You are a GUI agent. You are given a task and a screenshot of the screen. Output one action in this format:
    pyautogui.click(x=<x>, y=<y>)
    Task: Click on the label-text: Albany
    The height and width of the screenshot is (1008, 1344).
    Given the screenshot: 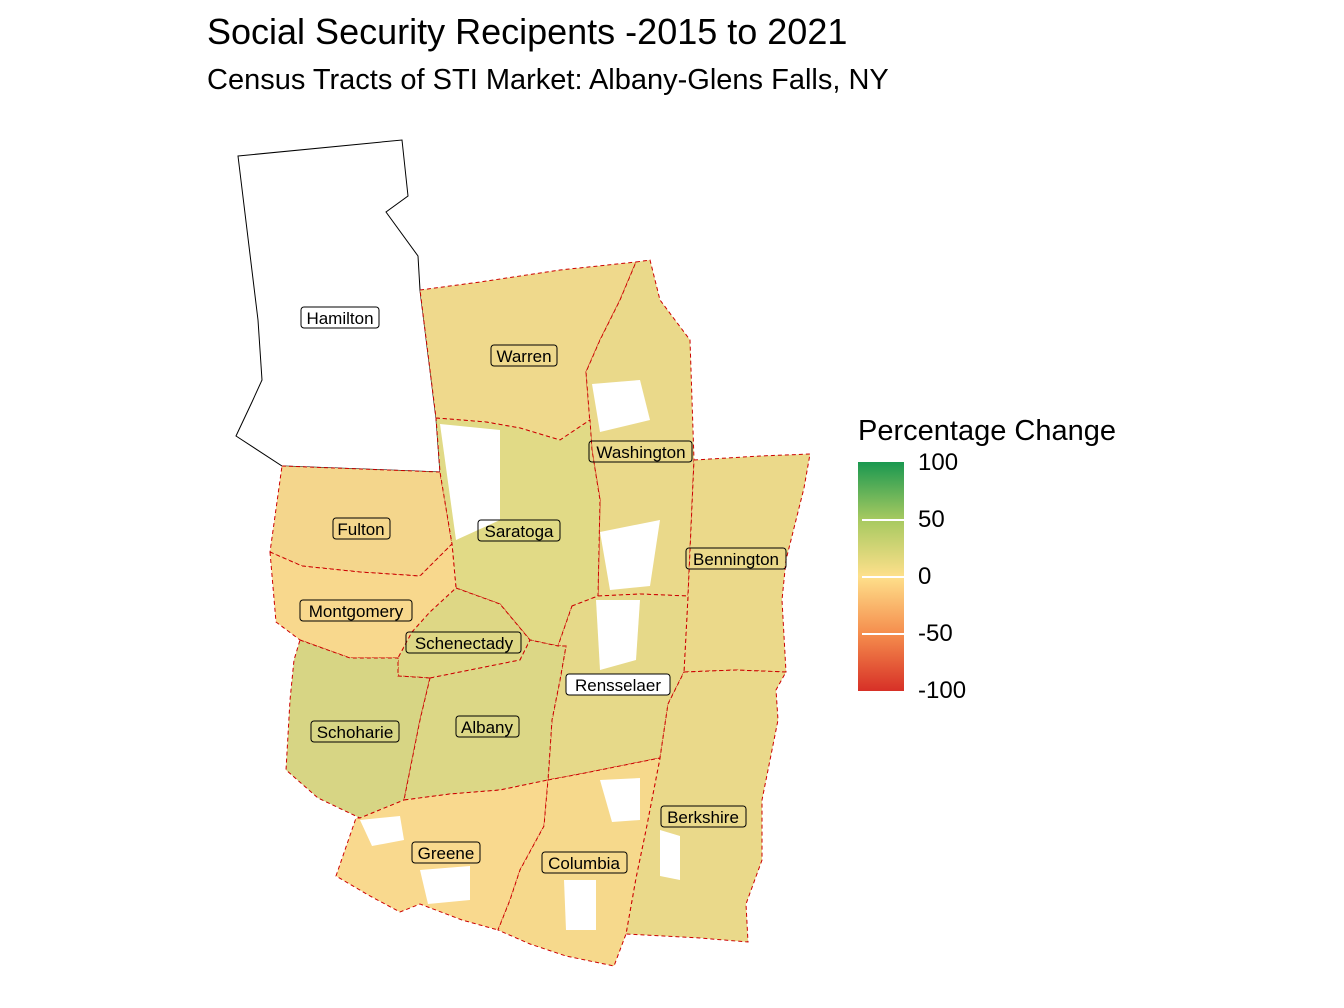 What is the action you would take?
    pyautogui.click(x=487, y=727)
    